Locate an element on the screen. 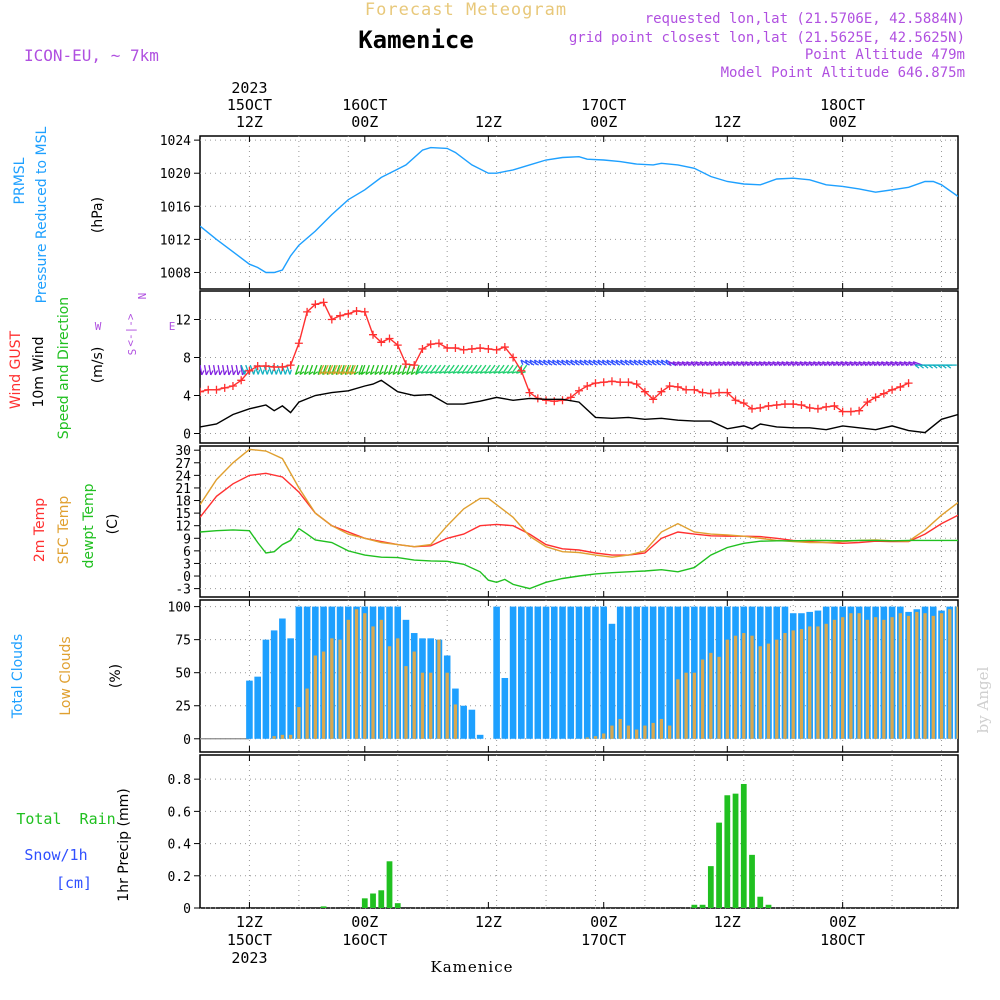  time-label-bottom: 15OCT is located at coordinates (249, 940).